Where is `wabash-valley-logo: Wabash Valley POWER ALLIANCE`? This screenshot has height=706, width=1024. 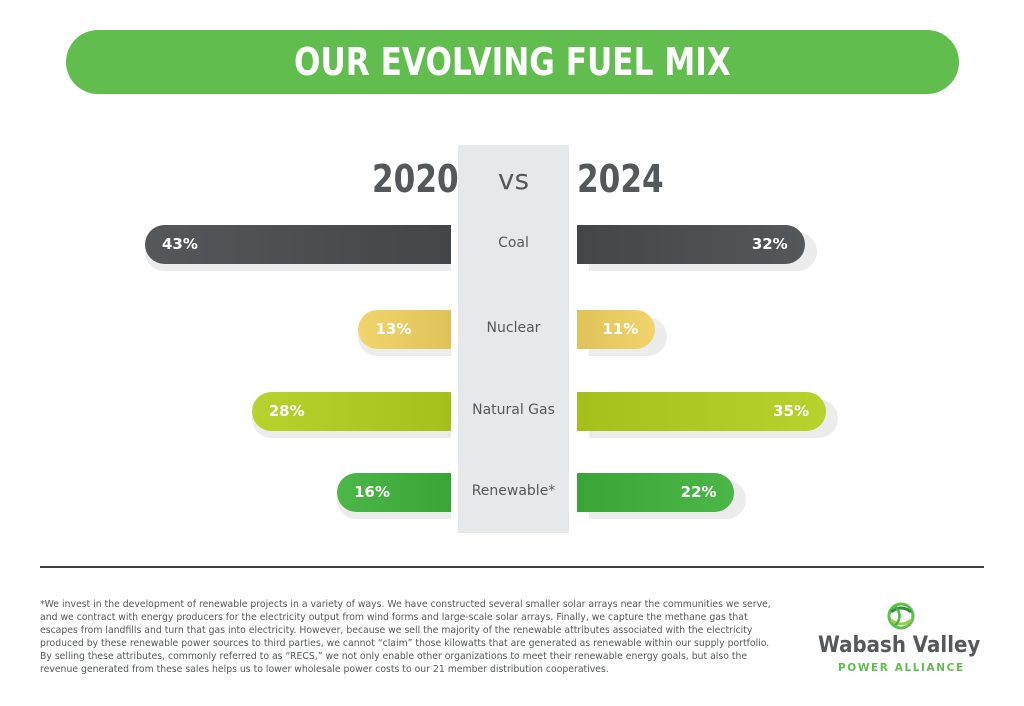 wabash-valley-logo: Wabash Valley POWER ALLIANCE is located at coordinates (903, 640).